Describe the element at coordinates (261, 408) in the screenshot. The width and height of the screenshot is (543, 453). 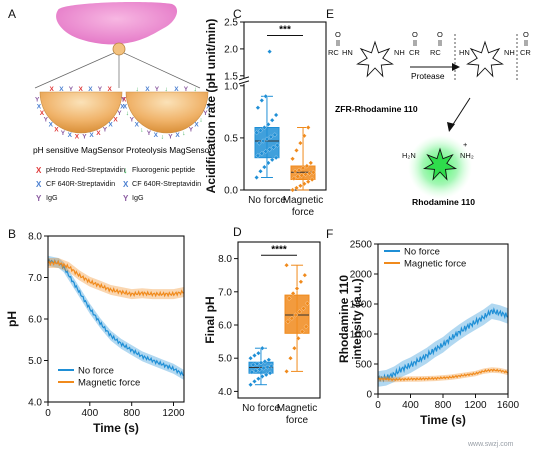
I see `category-label: No force` at that location.